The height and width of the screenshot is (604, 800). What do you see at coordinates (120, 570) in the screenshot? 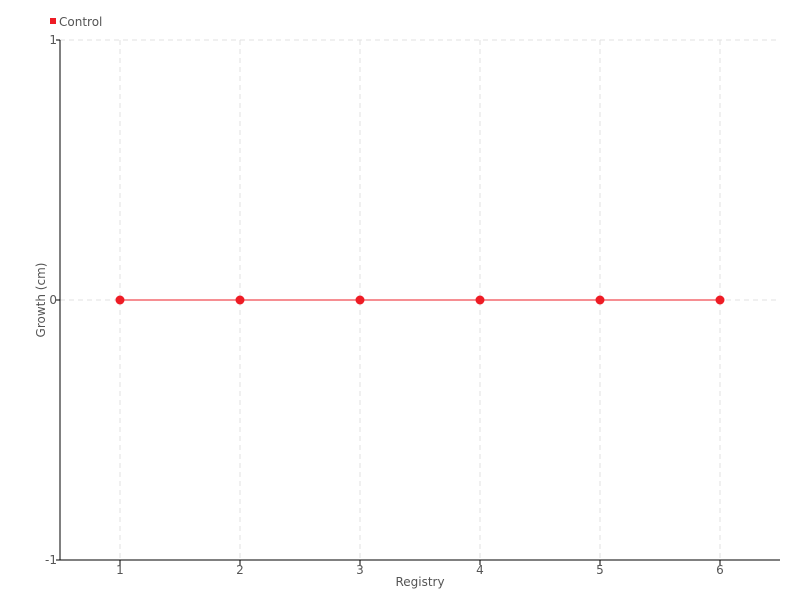
I see `x-tick-label: 1` at bounding box center [120, 570].